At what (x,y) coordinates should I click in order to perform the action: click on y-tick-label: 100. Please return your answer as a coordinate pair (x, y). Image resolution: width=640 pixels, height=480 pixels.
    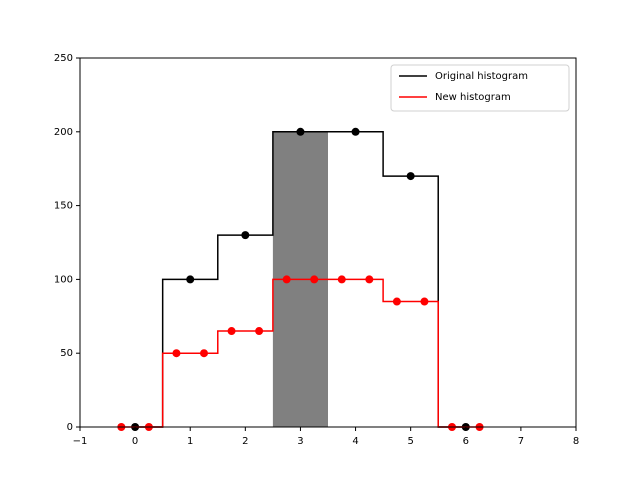
    Looking at the image, I should click on (63, 279).